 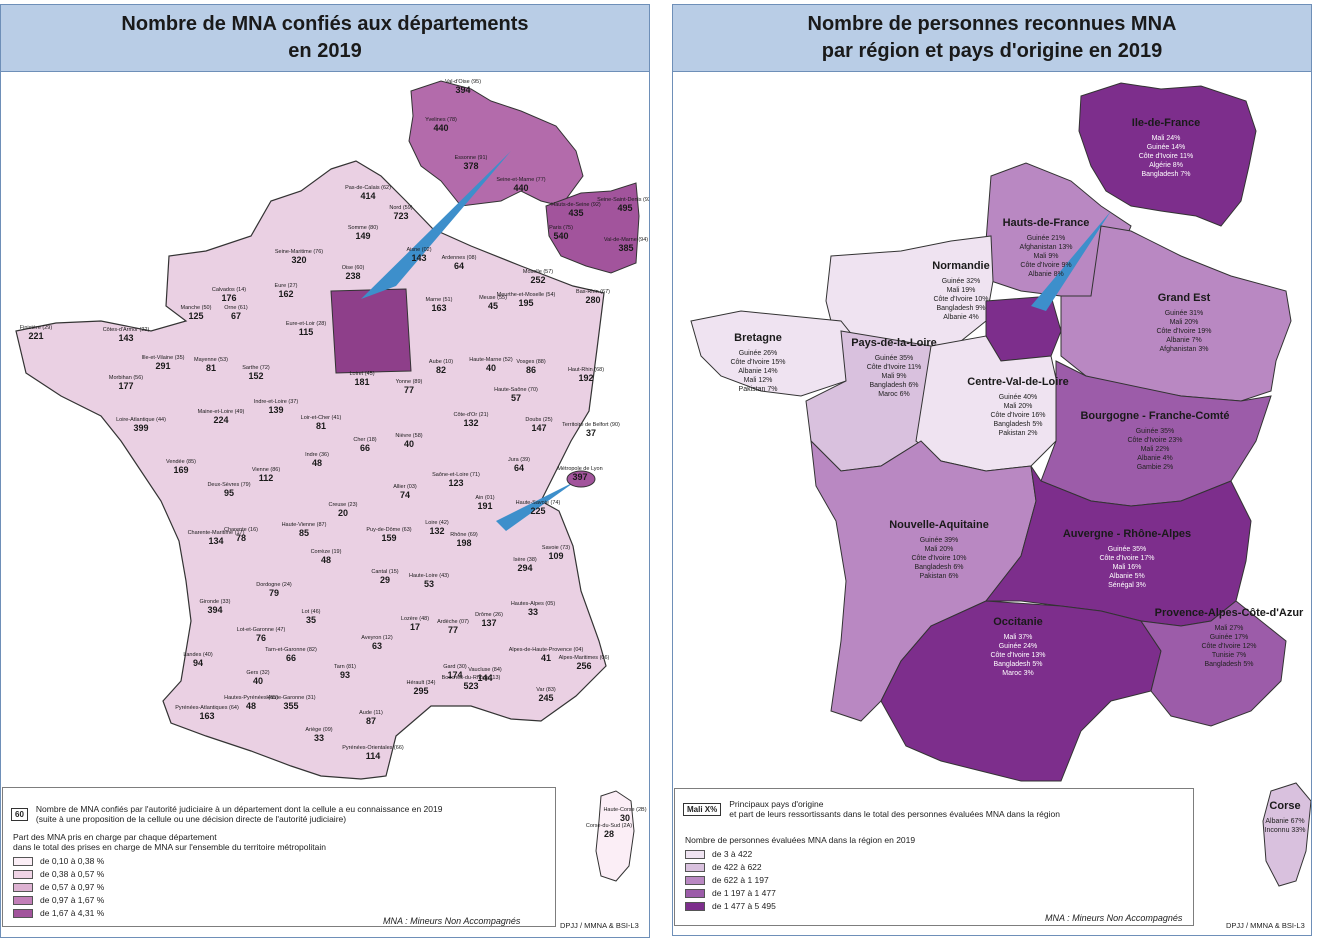 What do you see at coordinates (437, 523) in the screenshot?
I see `department-name: Loire (42)` at bounding box center [437, 523].